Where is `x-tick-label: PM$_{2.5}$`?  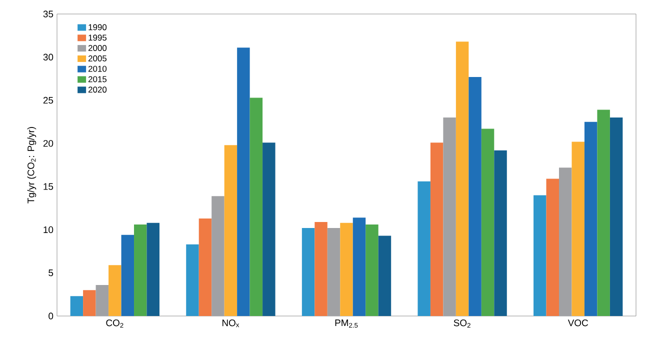
x-tick-label: PM$_{2.5}$ is located at coordinates (346, 324).